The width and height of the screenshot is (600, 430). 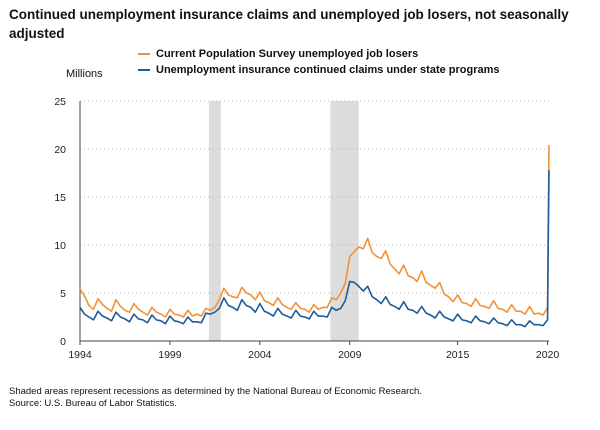 What do you see at coordinates (548, 355) in the screenshot?
I see `x-tick-label: 2020` at bounding box center [548, 355].